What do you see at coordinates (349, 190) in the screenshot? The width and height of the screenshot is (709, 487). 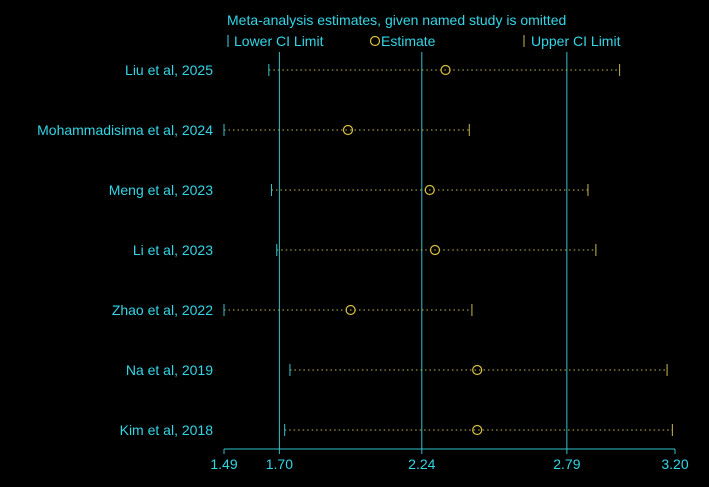 I see `study-row-2: Meng et al, 2023` at bounding box center [349, 190].